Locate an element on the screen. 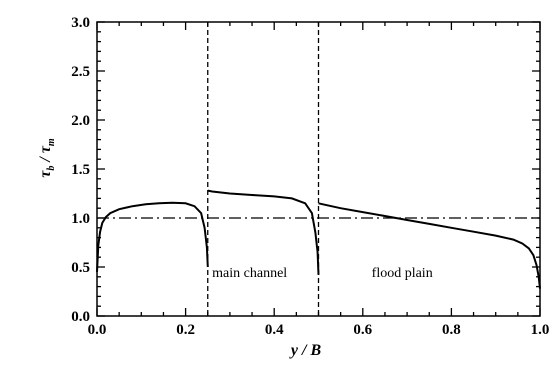 The height and width of the screenshot is (367, 558). y-axis-label-sub-b: b is located at coordinates (51, 168).